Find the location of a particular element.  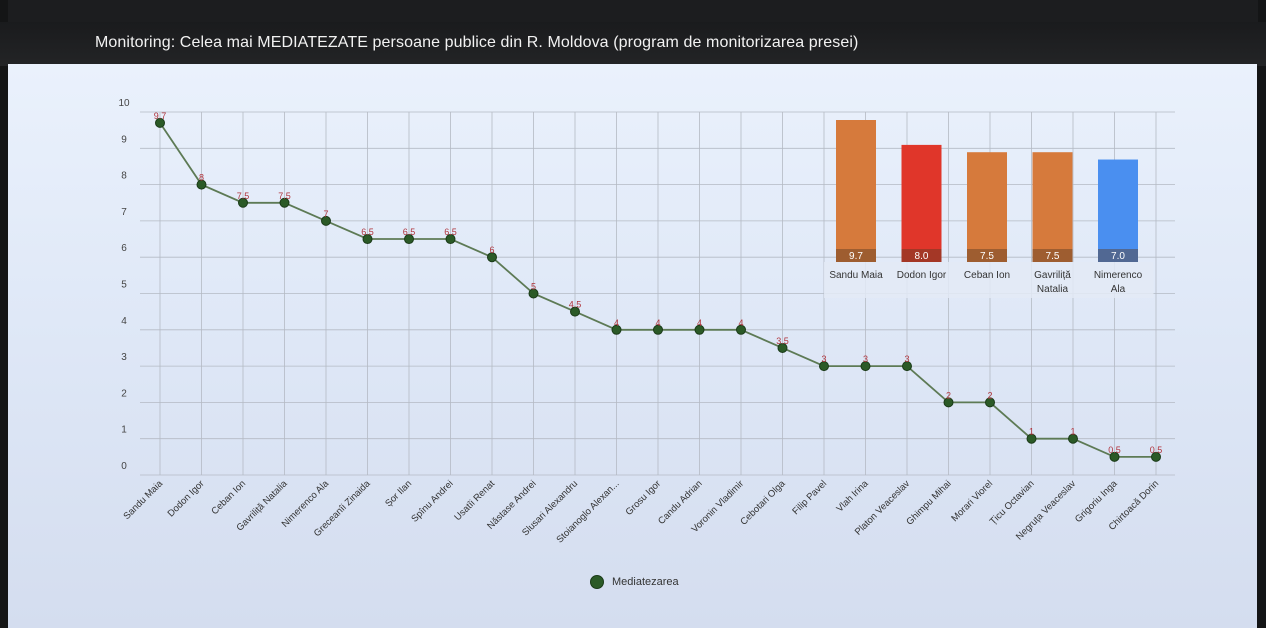

inset-bar-category-label: Nimerenco is located at coordinates (1118, 275).